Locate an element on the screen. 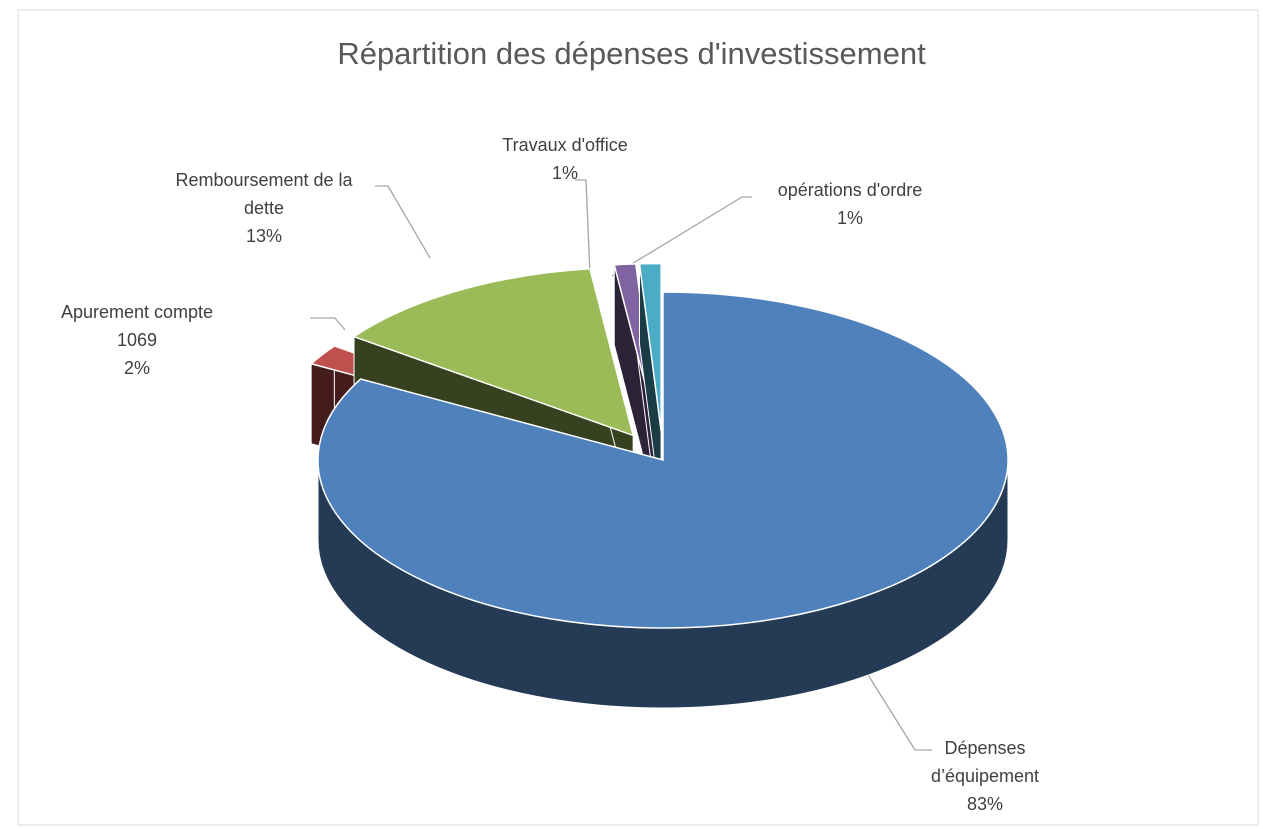 The height and width of the screenshot is (829, 1263). label-value: 83% is located at coordinates (985, 804).